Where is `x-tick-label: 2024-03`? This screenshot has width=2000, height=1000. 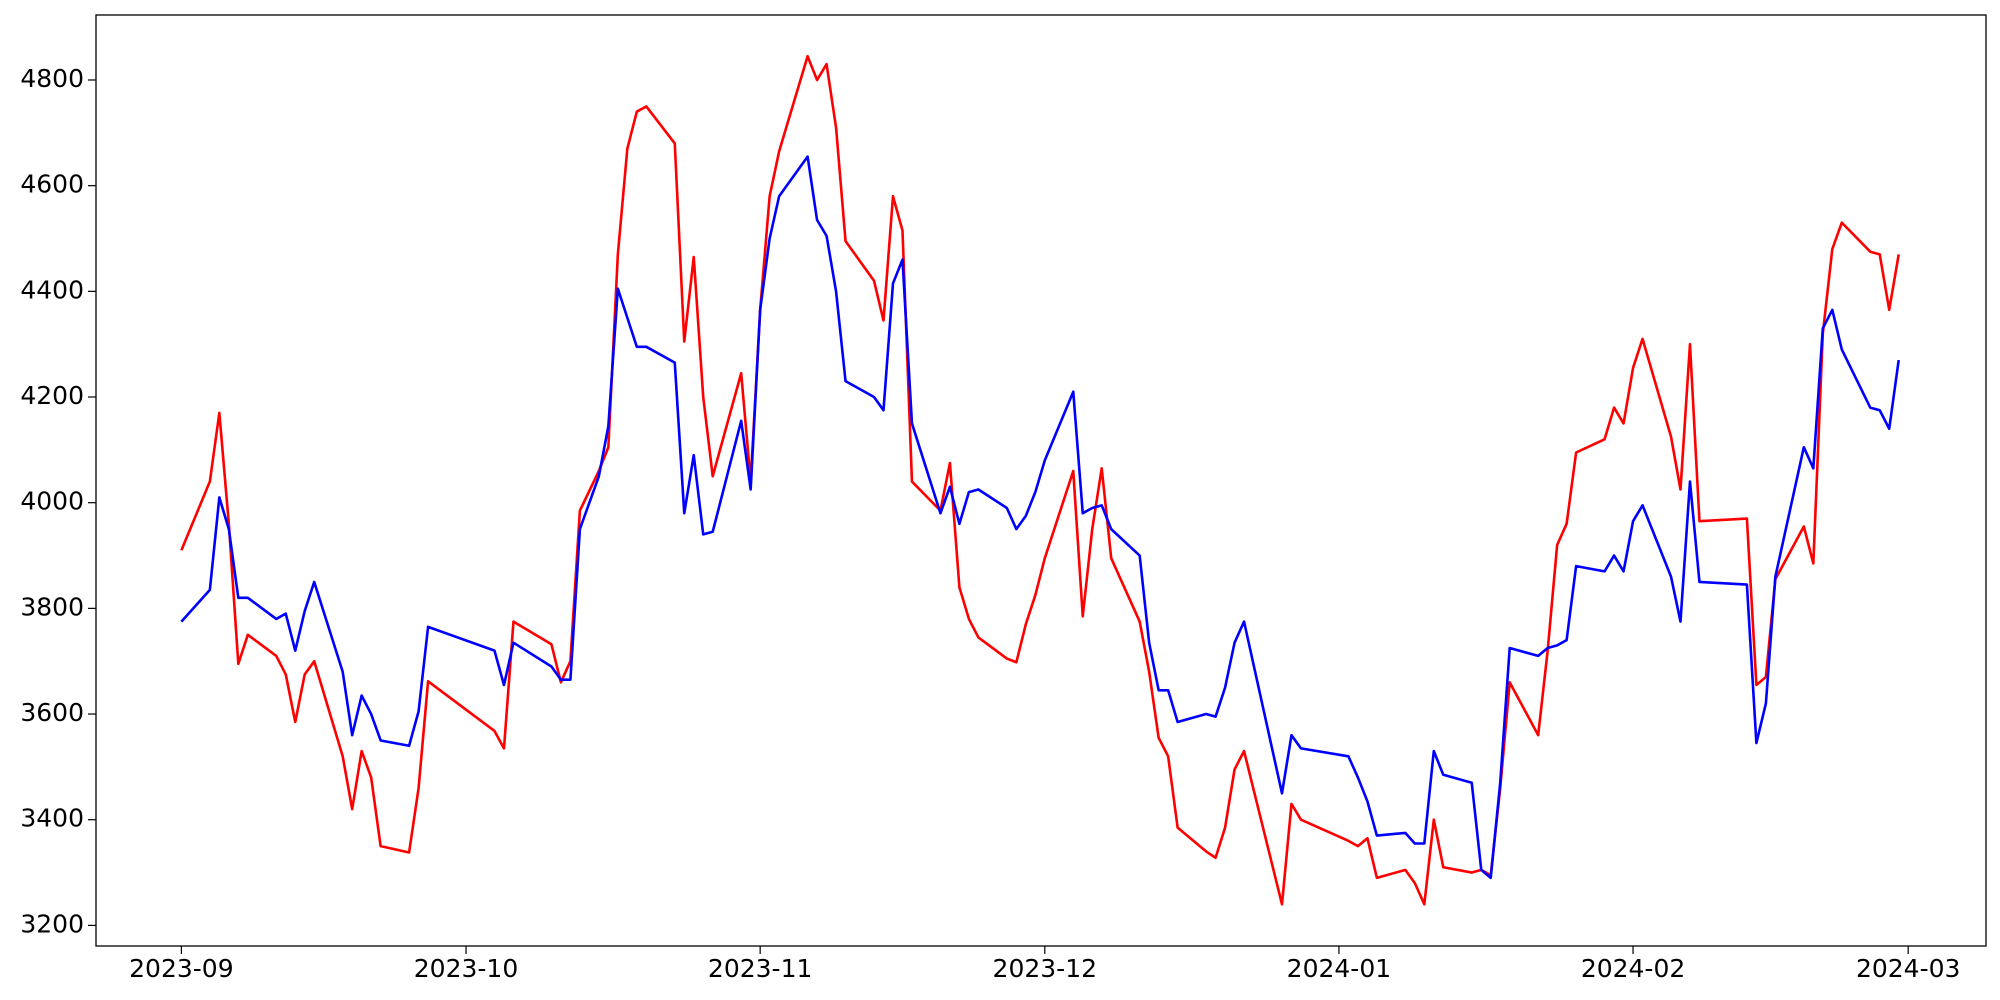 x-tick-label: 2024-03 is located at coordinates (1908, 968).